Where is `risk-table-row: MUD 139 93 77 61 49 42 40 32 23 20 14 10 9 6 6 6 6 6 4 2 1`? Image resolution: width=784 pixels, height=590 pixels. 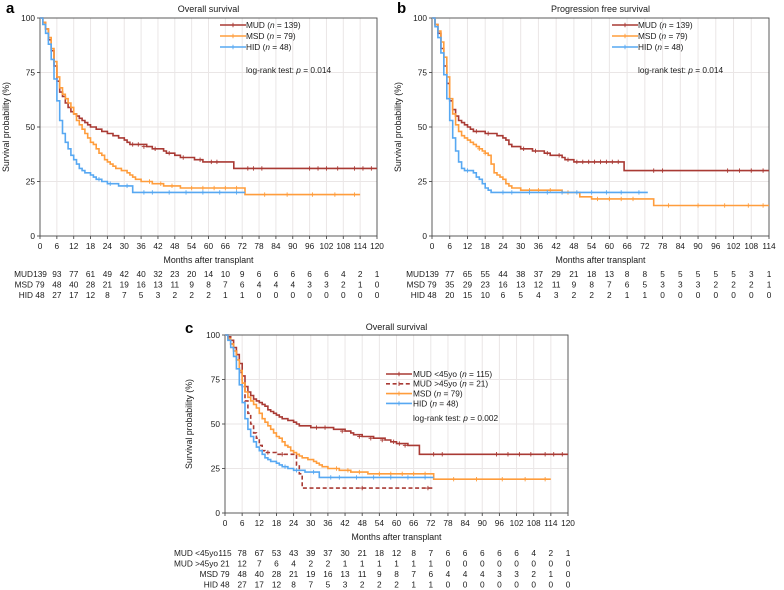
risk-table-row: MUD 139 93 77 61 49 42 40 32 23 20 14 10 9 6 6 6 6 6 4 2 1 is located at coordinates (197, 274).